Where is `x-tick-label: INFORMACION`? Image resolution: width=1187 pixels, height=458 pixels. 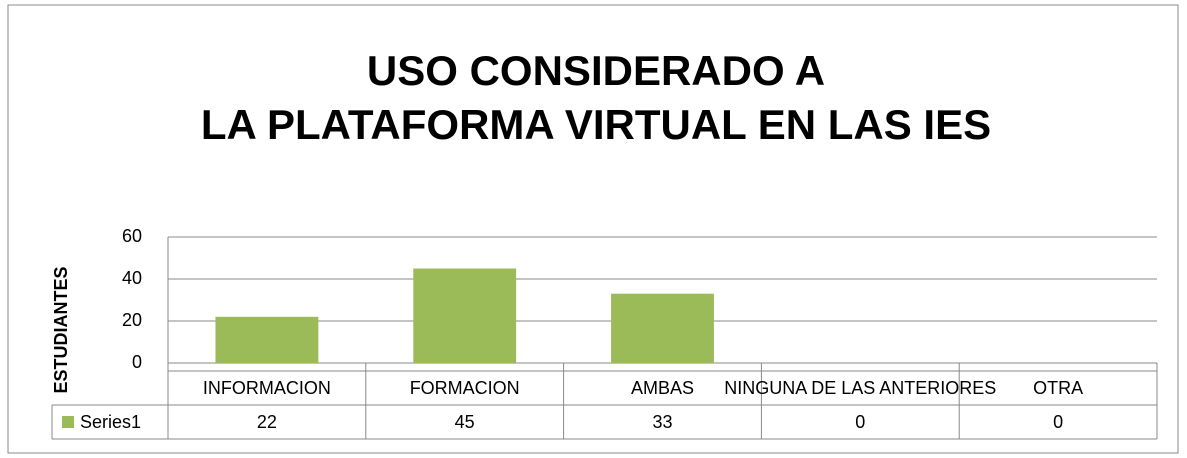
x-tick-label: INFORMACION is located at coordinates (267, 388).